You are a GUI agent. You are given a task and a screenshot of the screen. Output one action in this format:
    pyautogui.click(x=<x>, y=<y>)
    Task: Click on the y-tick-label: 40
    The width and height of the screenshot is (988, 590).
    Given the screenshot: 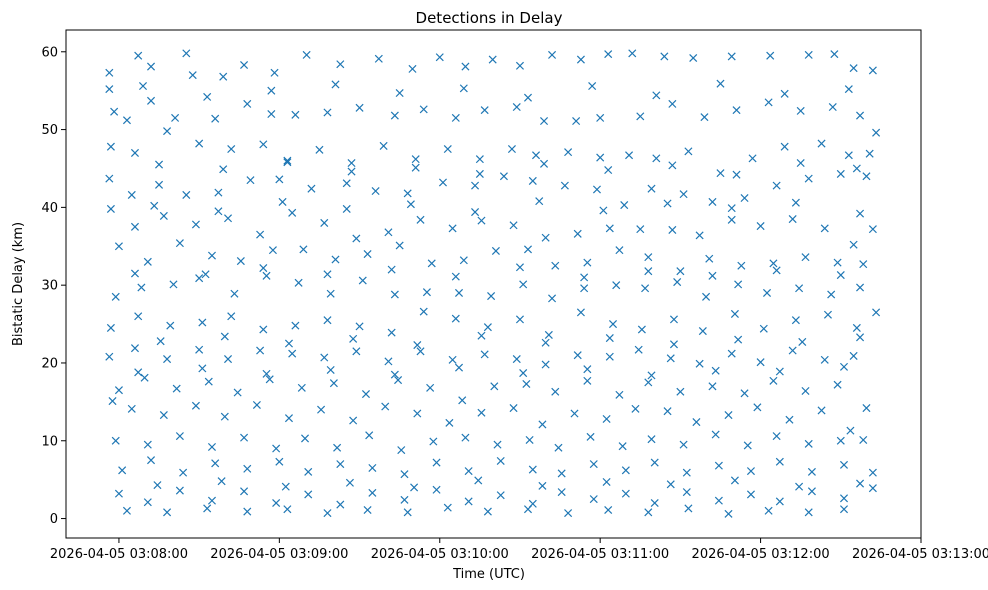 What is the action you would take?
    pyautogui.click(x=49, y=208)
    